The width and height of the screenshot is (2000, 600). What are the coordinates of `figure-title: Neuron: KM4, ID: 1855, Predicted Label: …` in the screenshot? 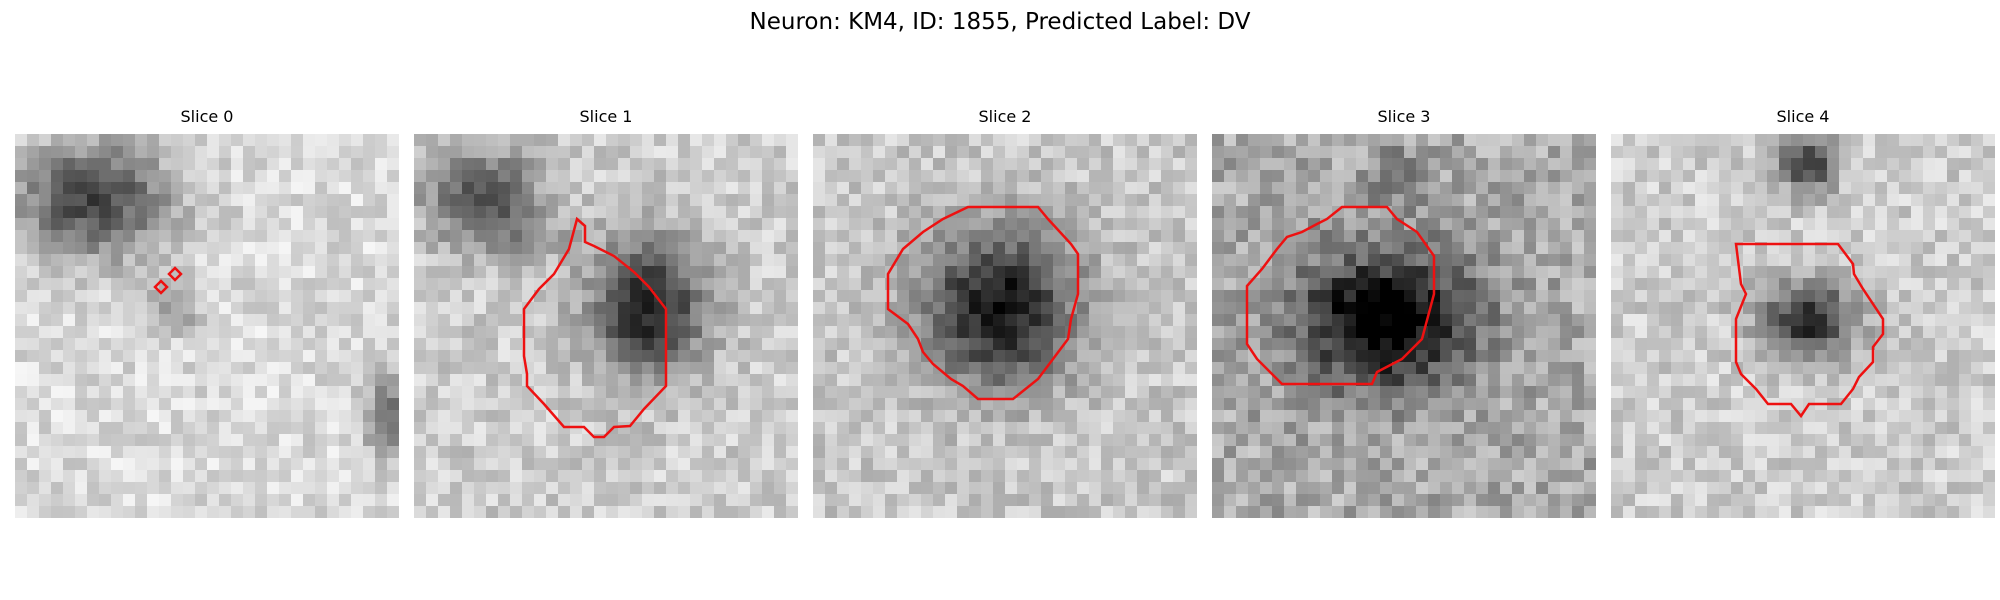 It's located at (1000, 22).